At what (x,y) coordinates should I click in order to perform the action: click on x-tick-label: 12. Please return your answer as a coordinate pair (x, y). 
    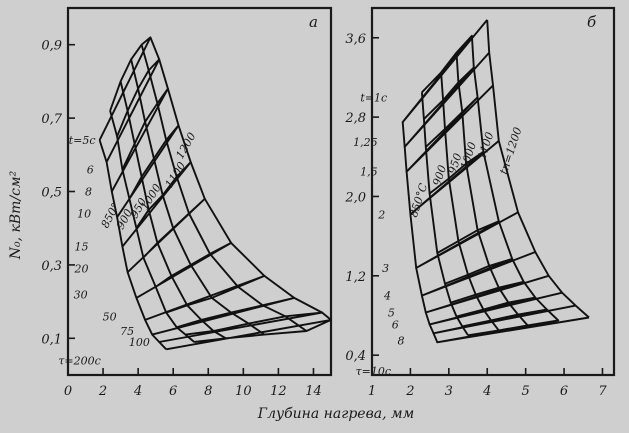
    Looking at the image, I should click on (278, 391).